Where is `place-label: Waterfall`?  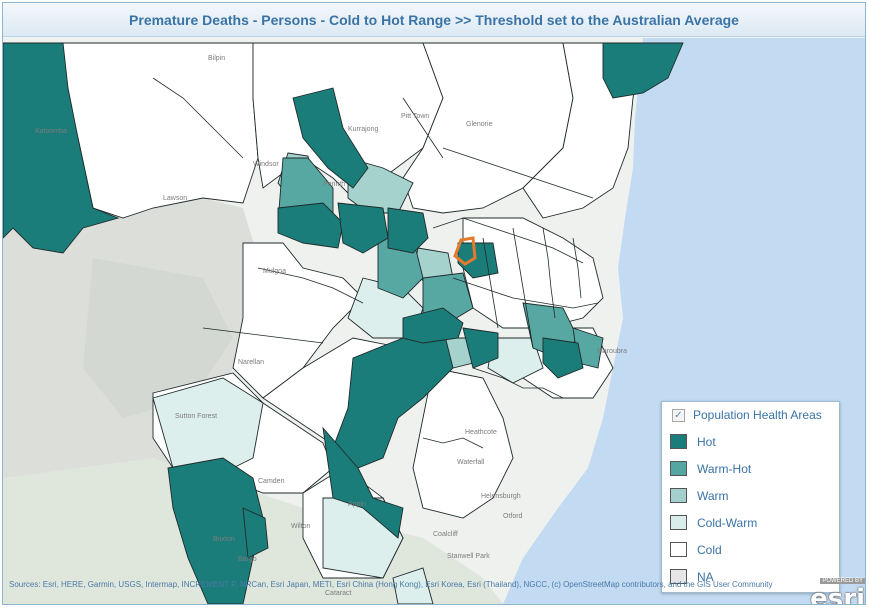
place-label: Waterfall is located at coordinates (471, 462).